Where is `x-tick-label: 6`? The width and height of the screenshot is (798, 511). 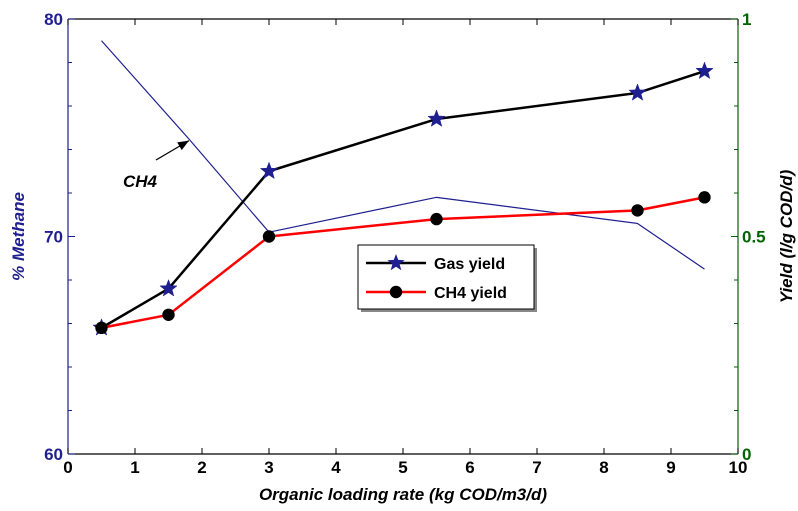
x-tick-label: 6 is located at coordinates (469, 467).